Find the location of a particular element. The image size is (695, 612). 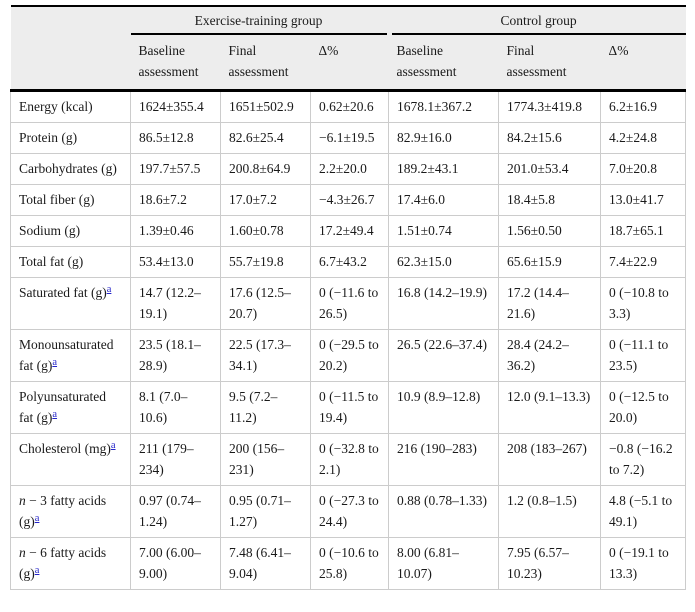

value-cell: 14.7 (12.2–19.1) is located at coordinates (175, 303).